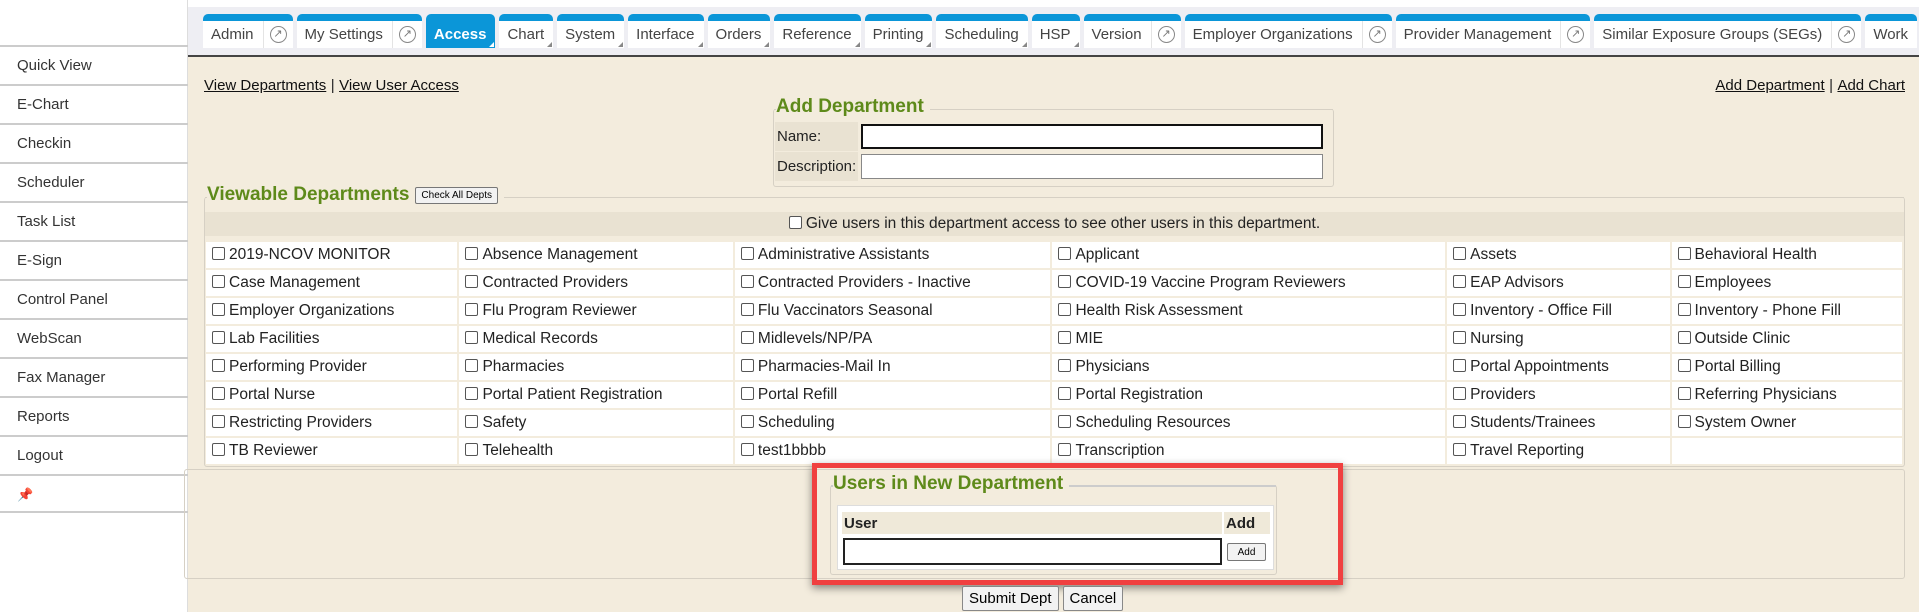 The image size is (1919, 612). Describe the element at coordinates (591, 31) in the screenshot. I see `tab-system: System` at that location.